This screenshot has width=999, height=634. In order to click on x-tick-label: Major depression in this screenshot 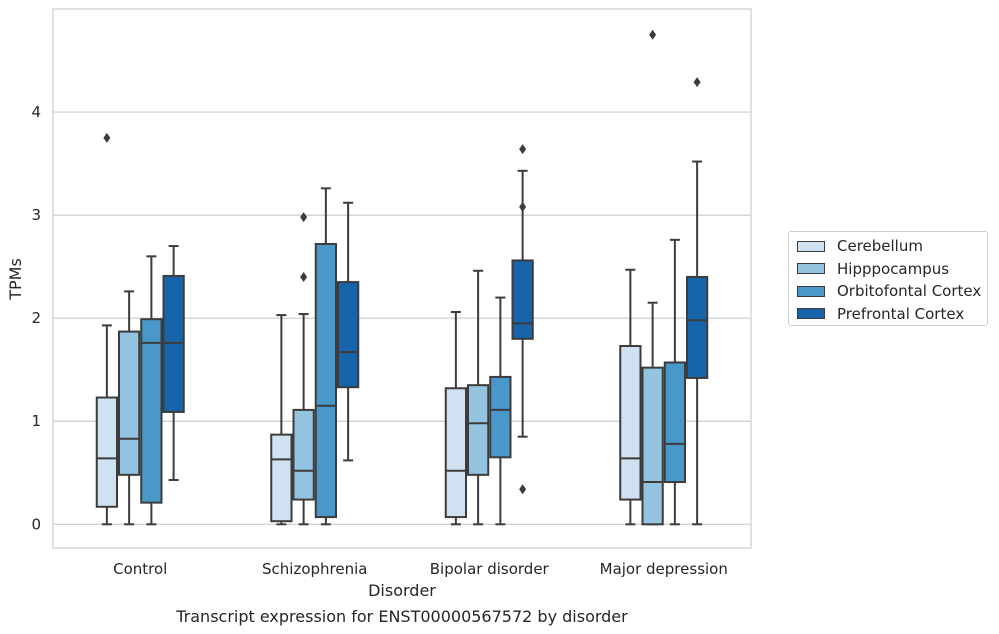, I will do `click(664, 569)`.